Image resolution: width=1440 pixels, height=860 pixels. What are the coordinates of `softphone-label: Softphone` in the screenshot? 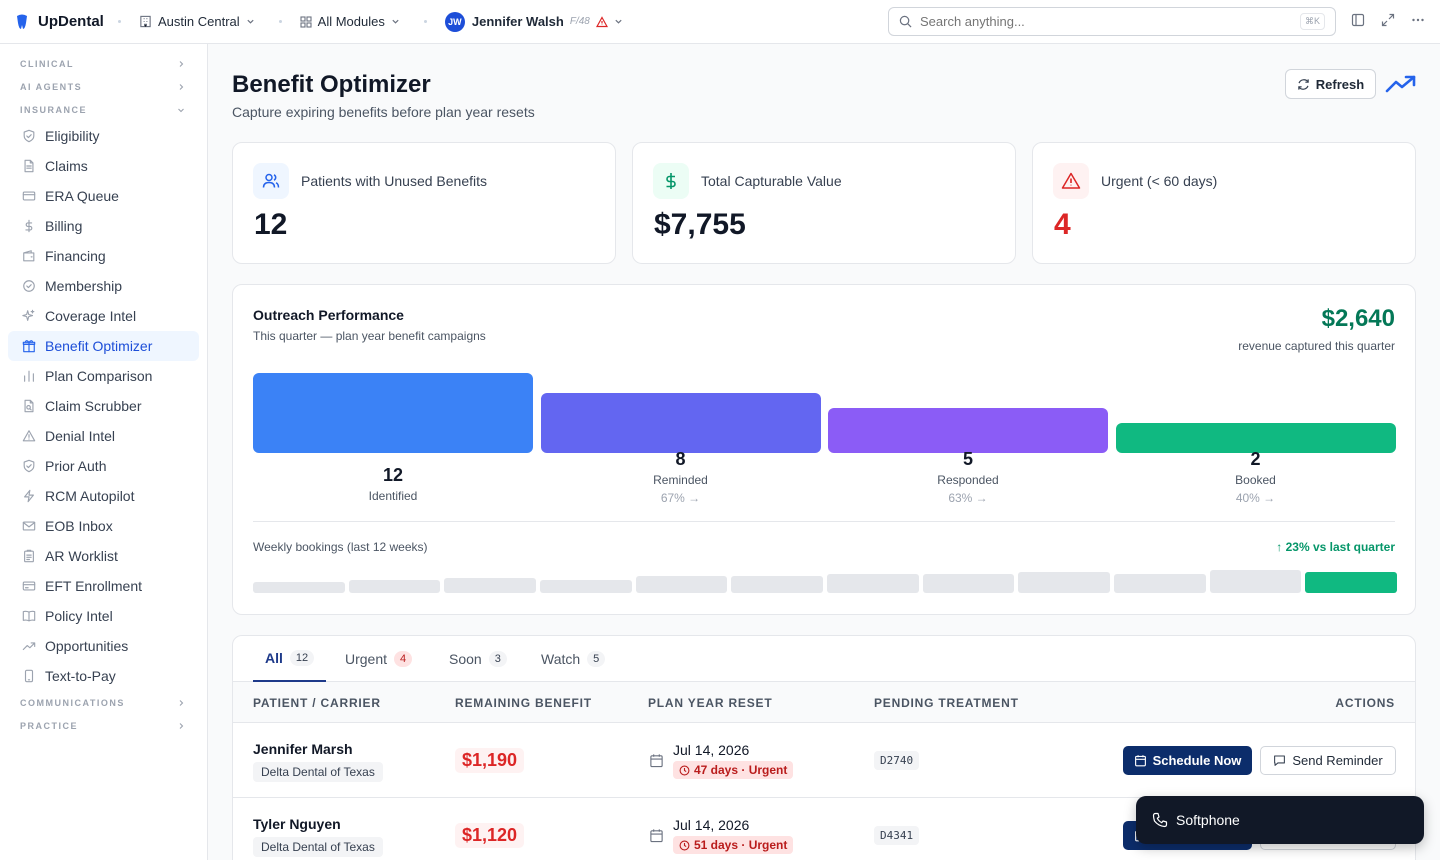 It's located at (1208, 820).